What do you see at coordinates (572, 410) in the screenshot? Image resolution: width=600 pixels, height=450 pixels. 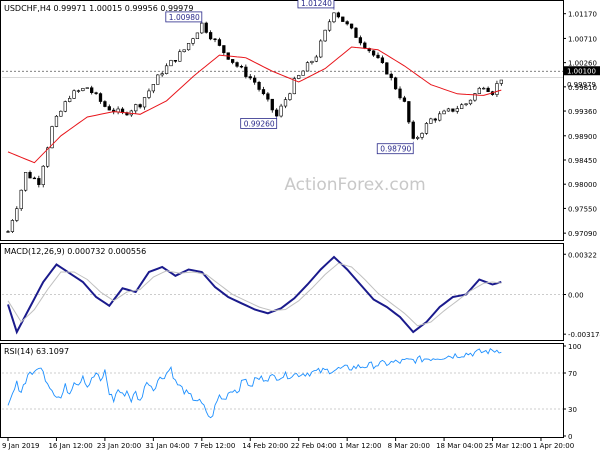 I see `rsi-ytick-label: 30` at bounding box center [572, 410].